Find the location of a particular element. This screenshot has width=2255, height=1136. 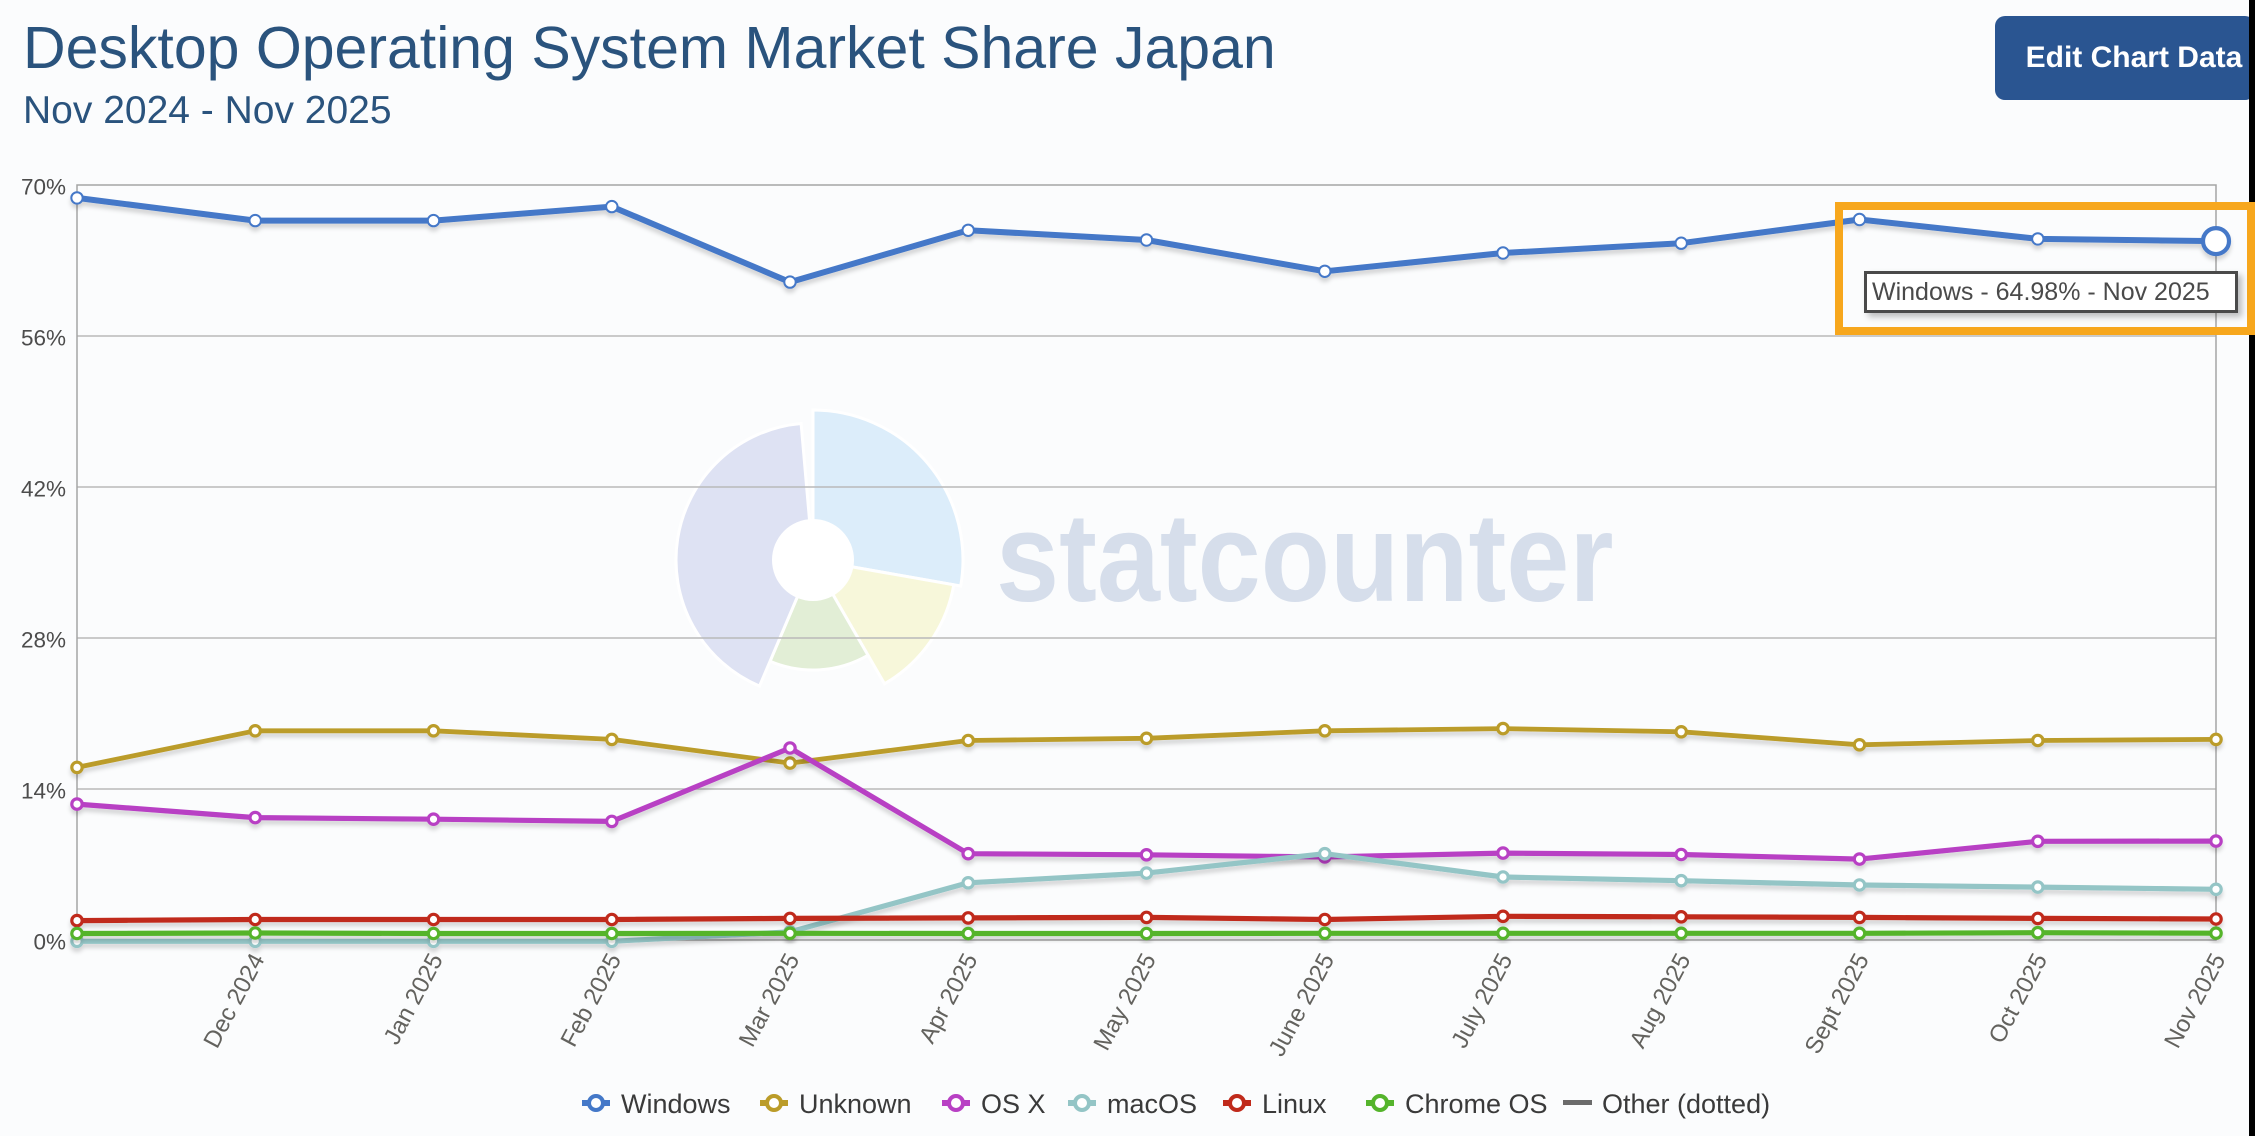

svg-text: Dec 2024 is located at coordinates (234, 1000).